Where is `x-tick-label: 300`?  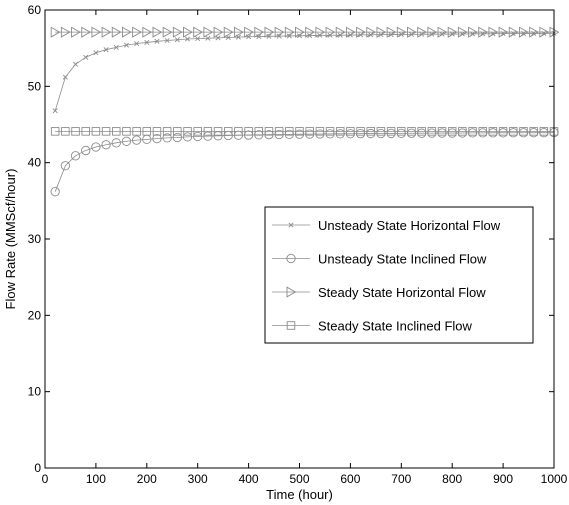
x-tick-label: 300 is located at coordinates (198, 479).